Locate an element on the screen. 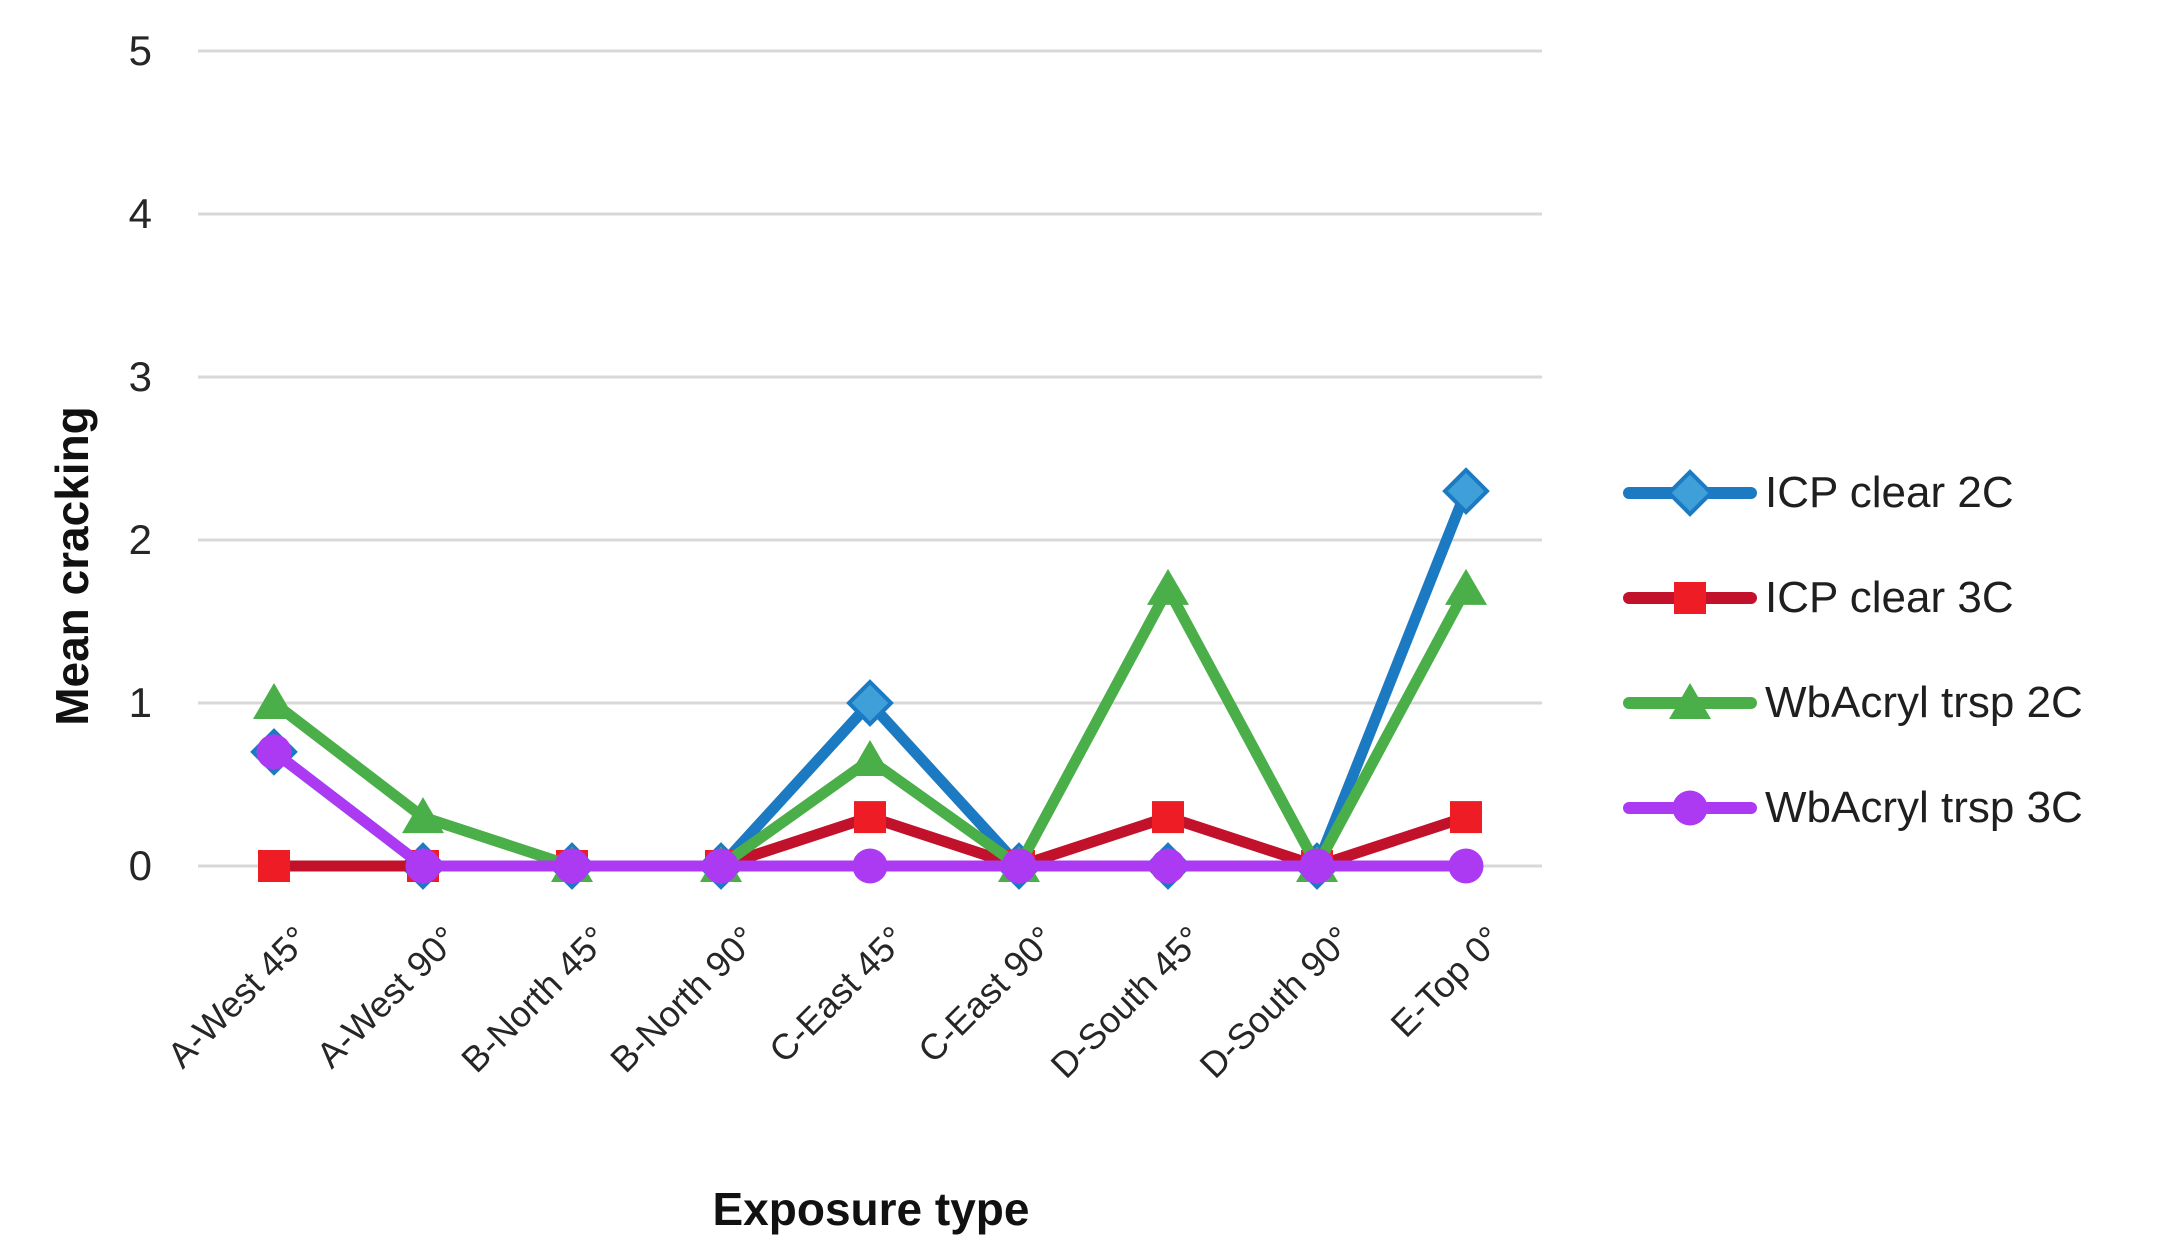 The height and width of the screenshot is (1255, 2169). legend-item-icp-clear-3c: ICP clear 3C is located at coordinates (1818, 598).